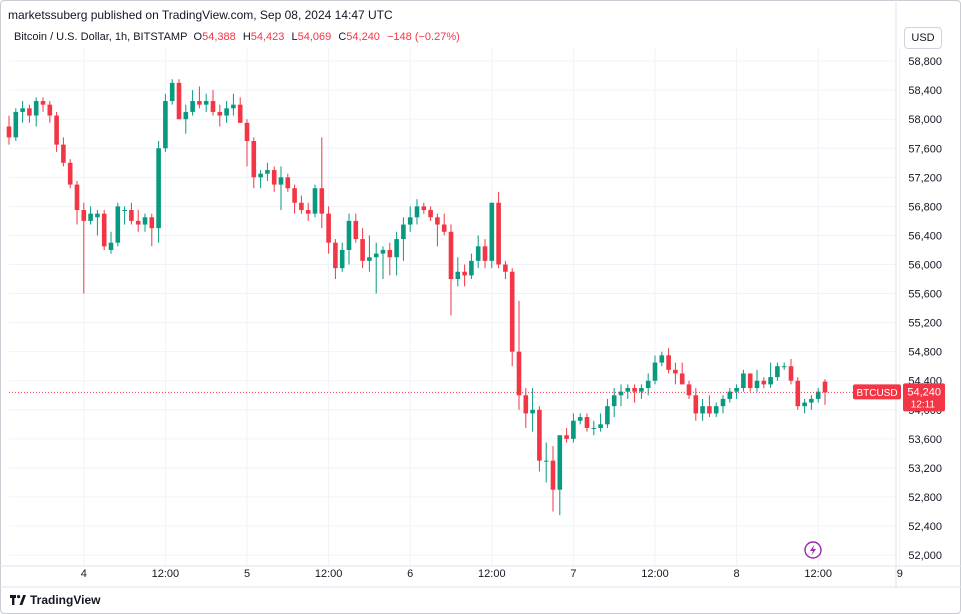 The image size is (961, 614). I want to click on symbol-title: Bitcoin / U.S. Dollar, 1h, BITSTAMP, so click(101, 37).